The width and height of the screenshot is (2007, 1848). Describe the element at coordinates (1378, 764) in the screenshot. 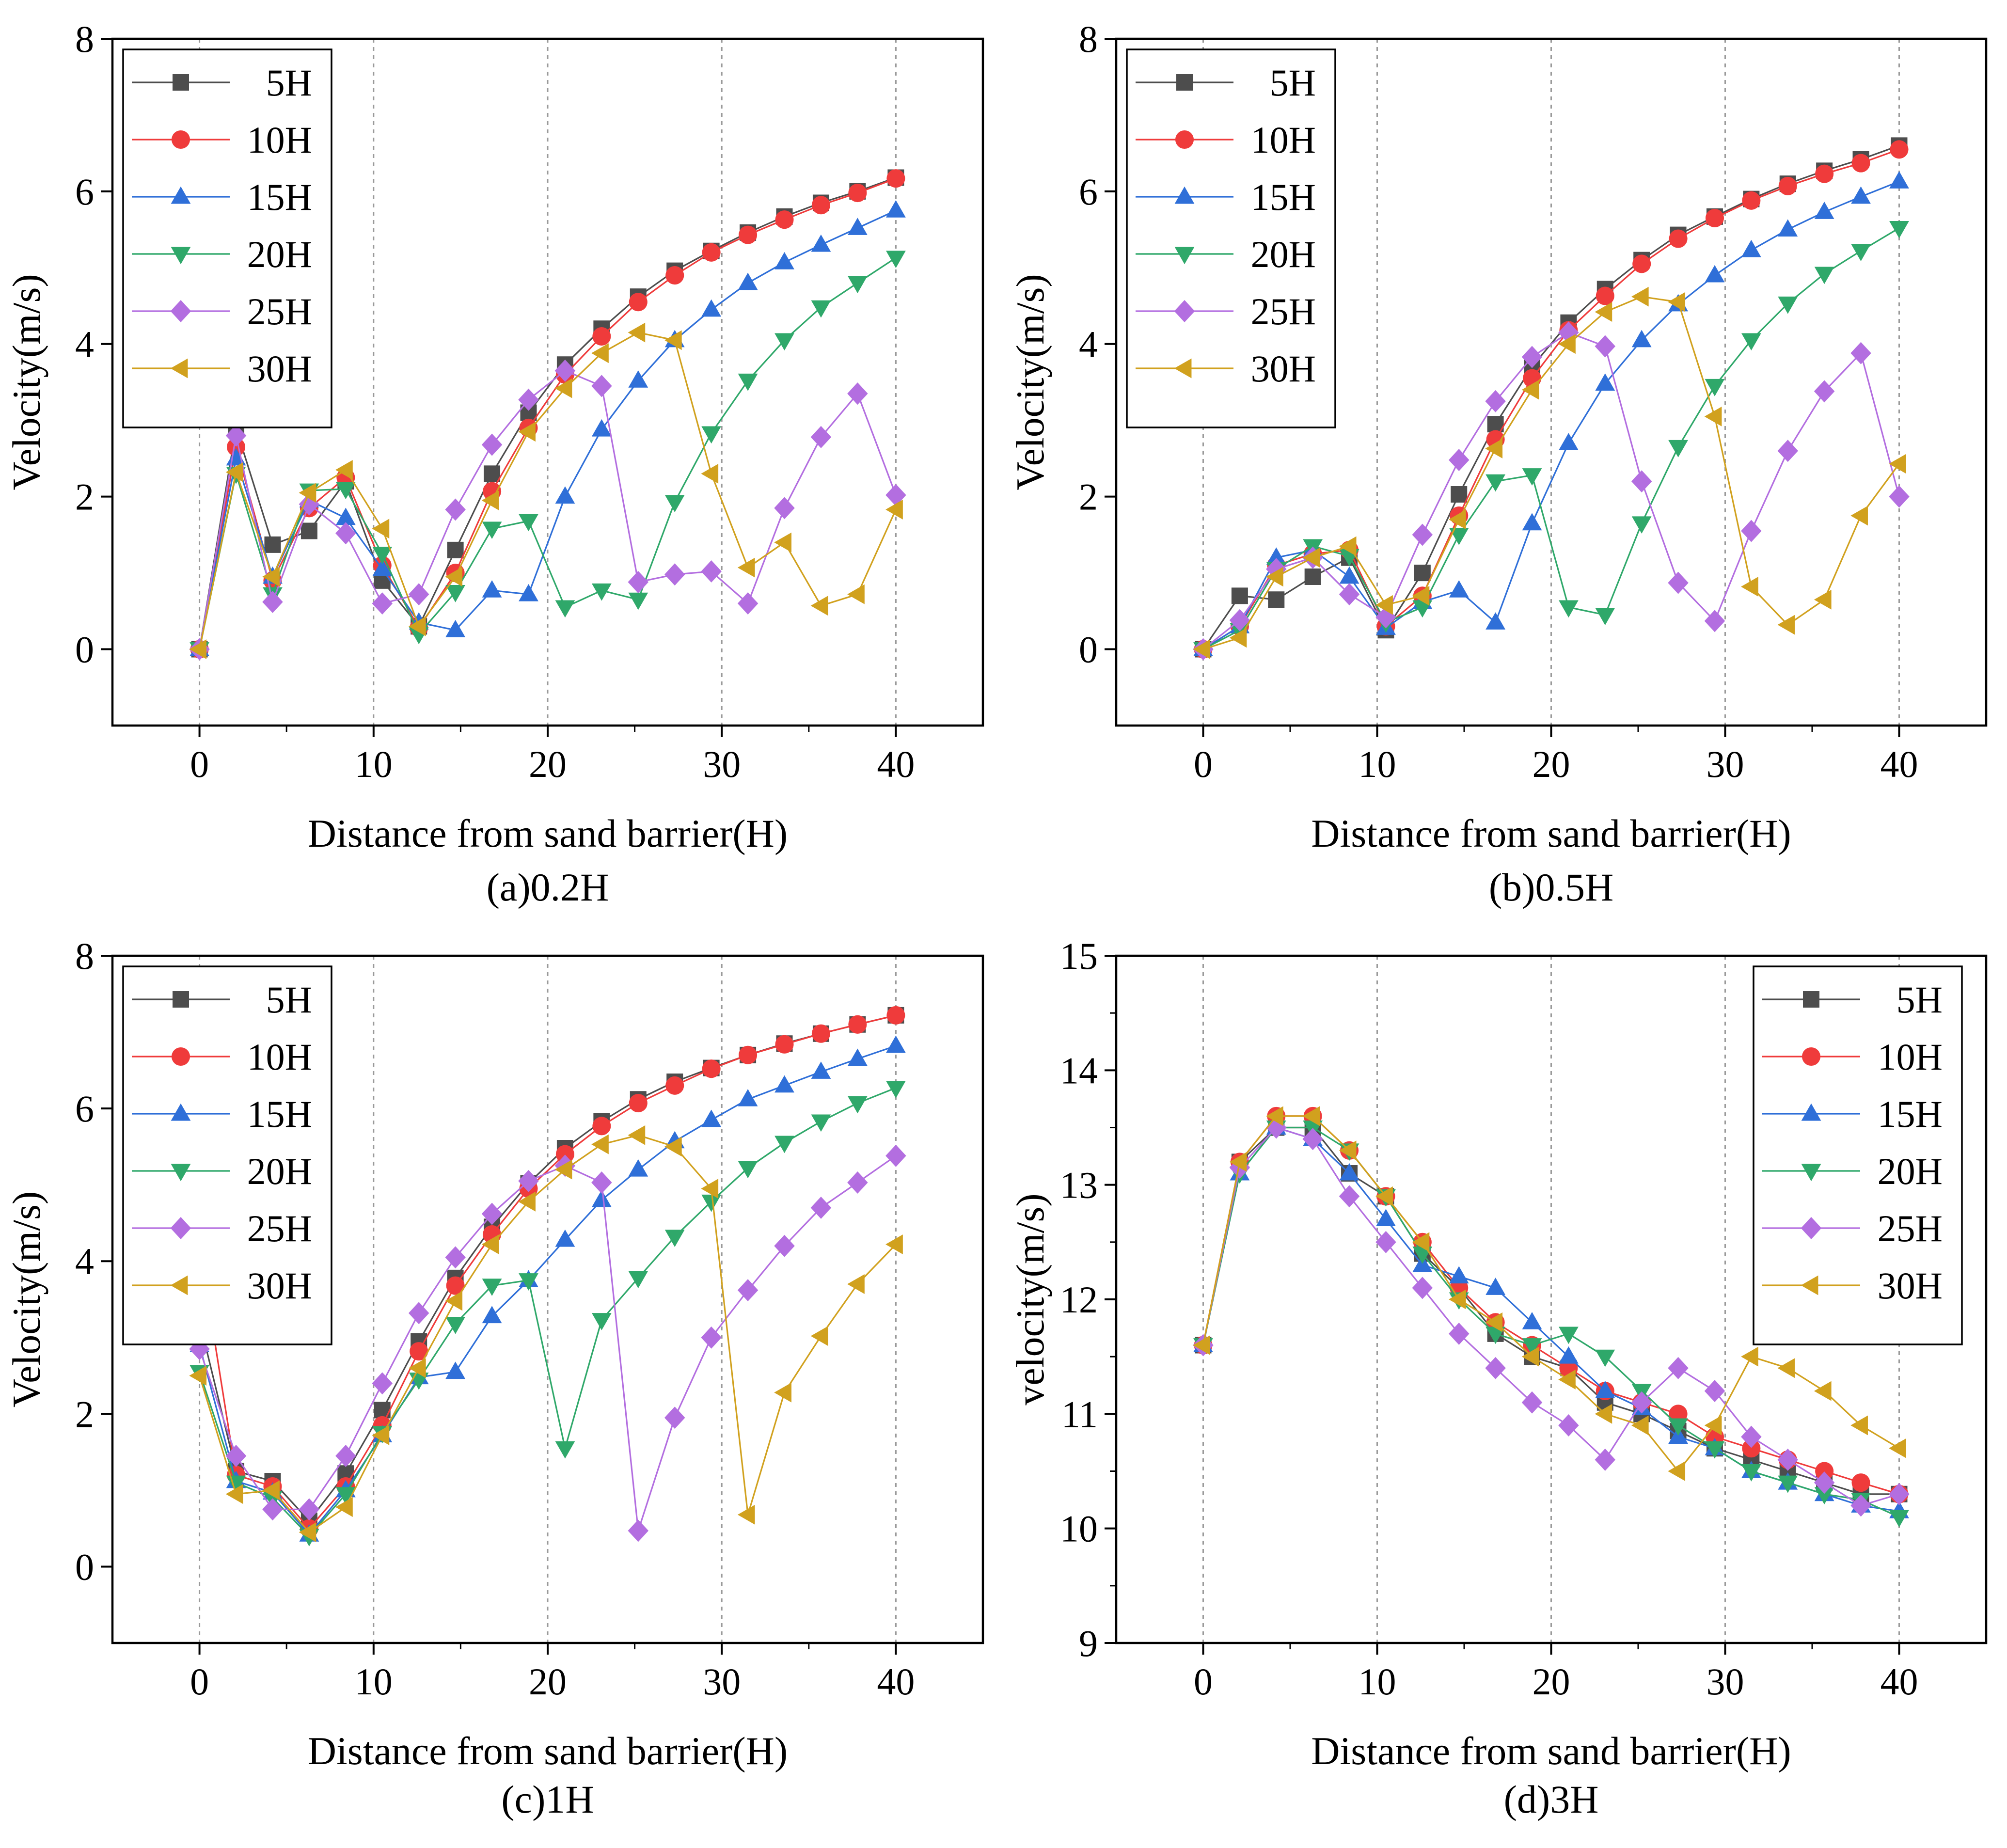

I see `x-tick-label: 10` at that location.